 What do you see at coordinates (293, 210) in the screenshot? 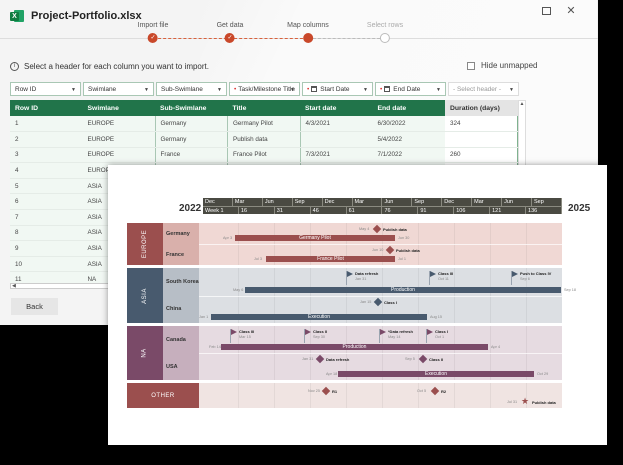
I see `scale-week: 31` at bounding box center [293, 210].